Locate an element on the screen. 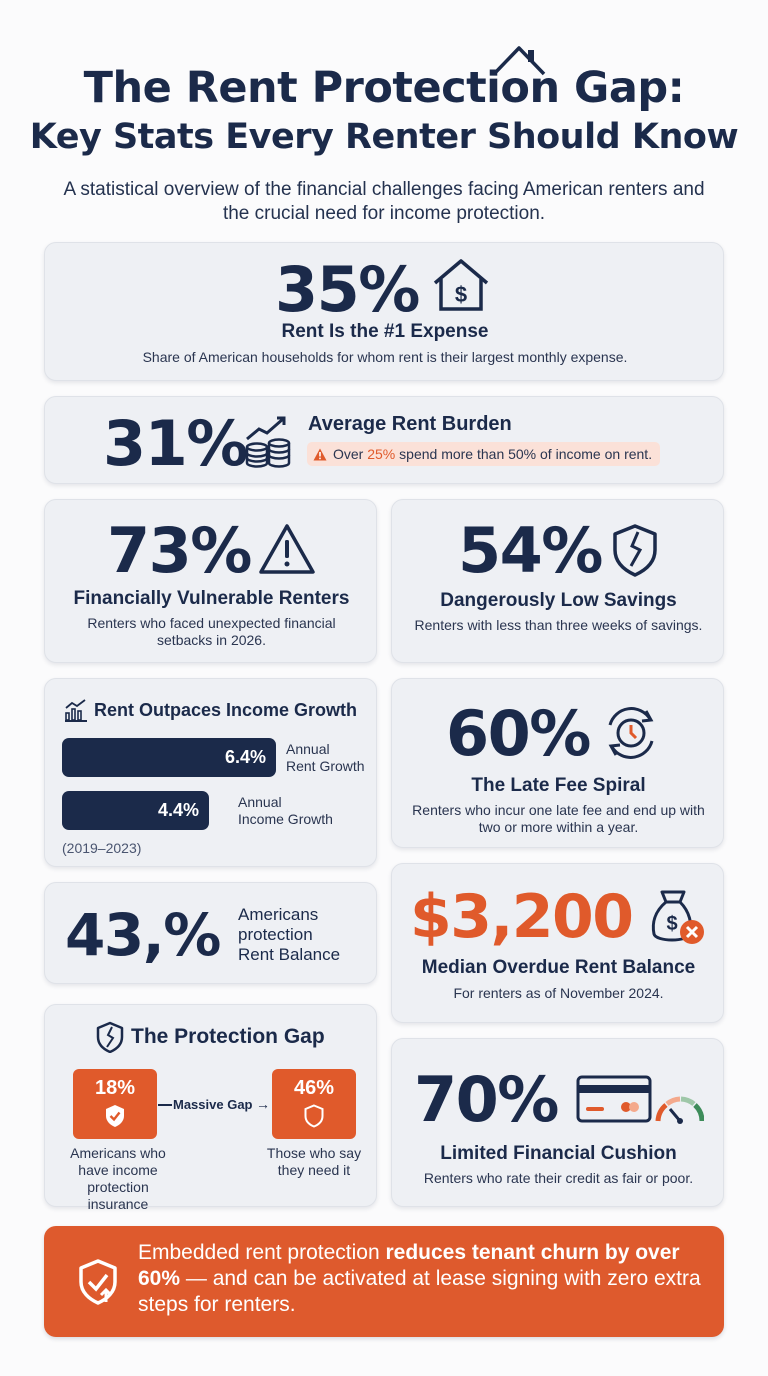 The height and width of the screenshot is (1376, 768). title-line-1: The Rent Protection Gap: is located at coordinates (384, 88).